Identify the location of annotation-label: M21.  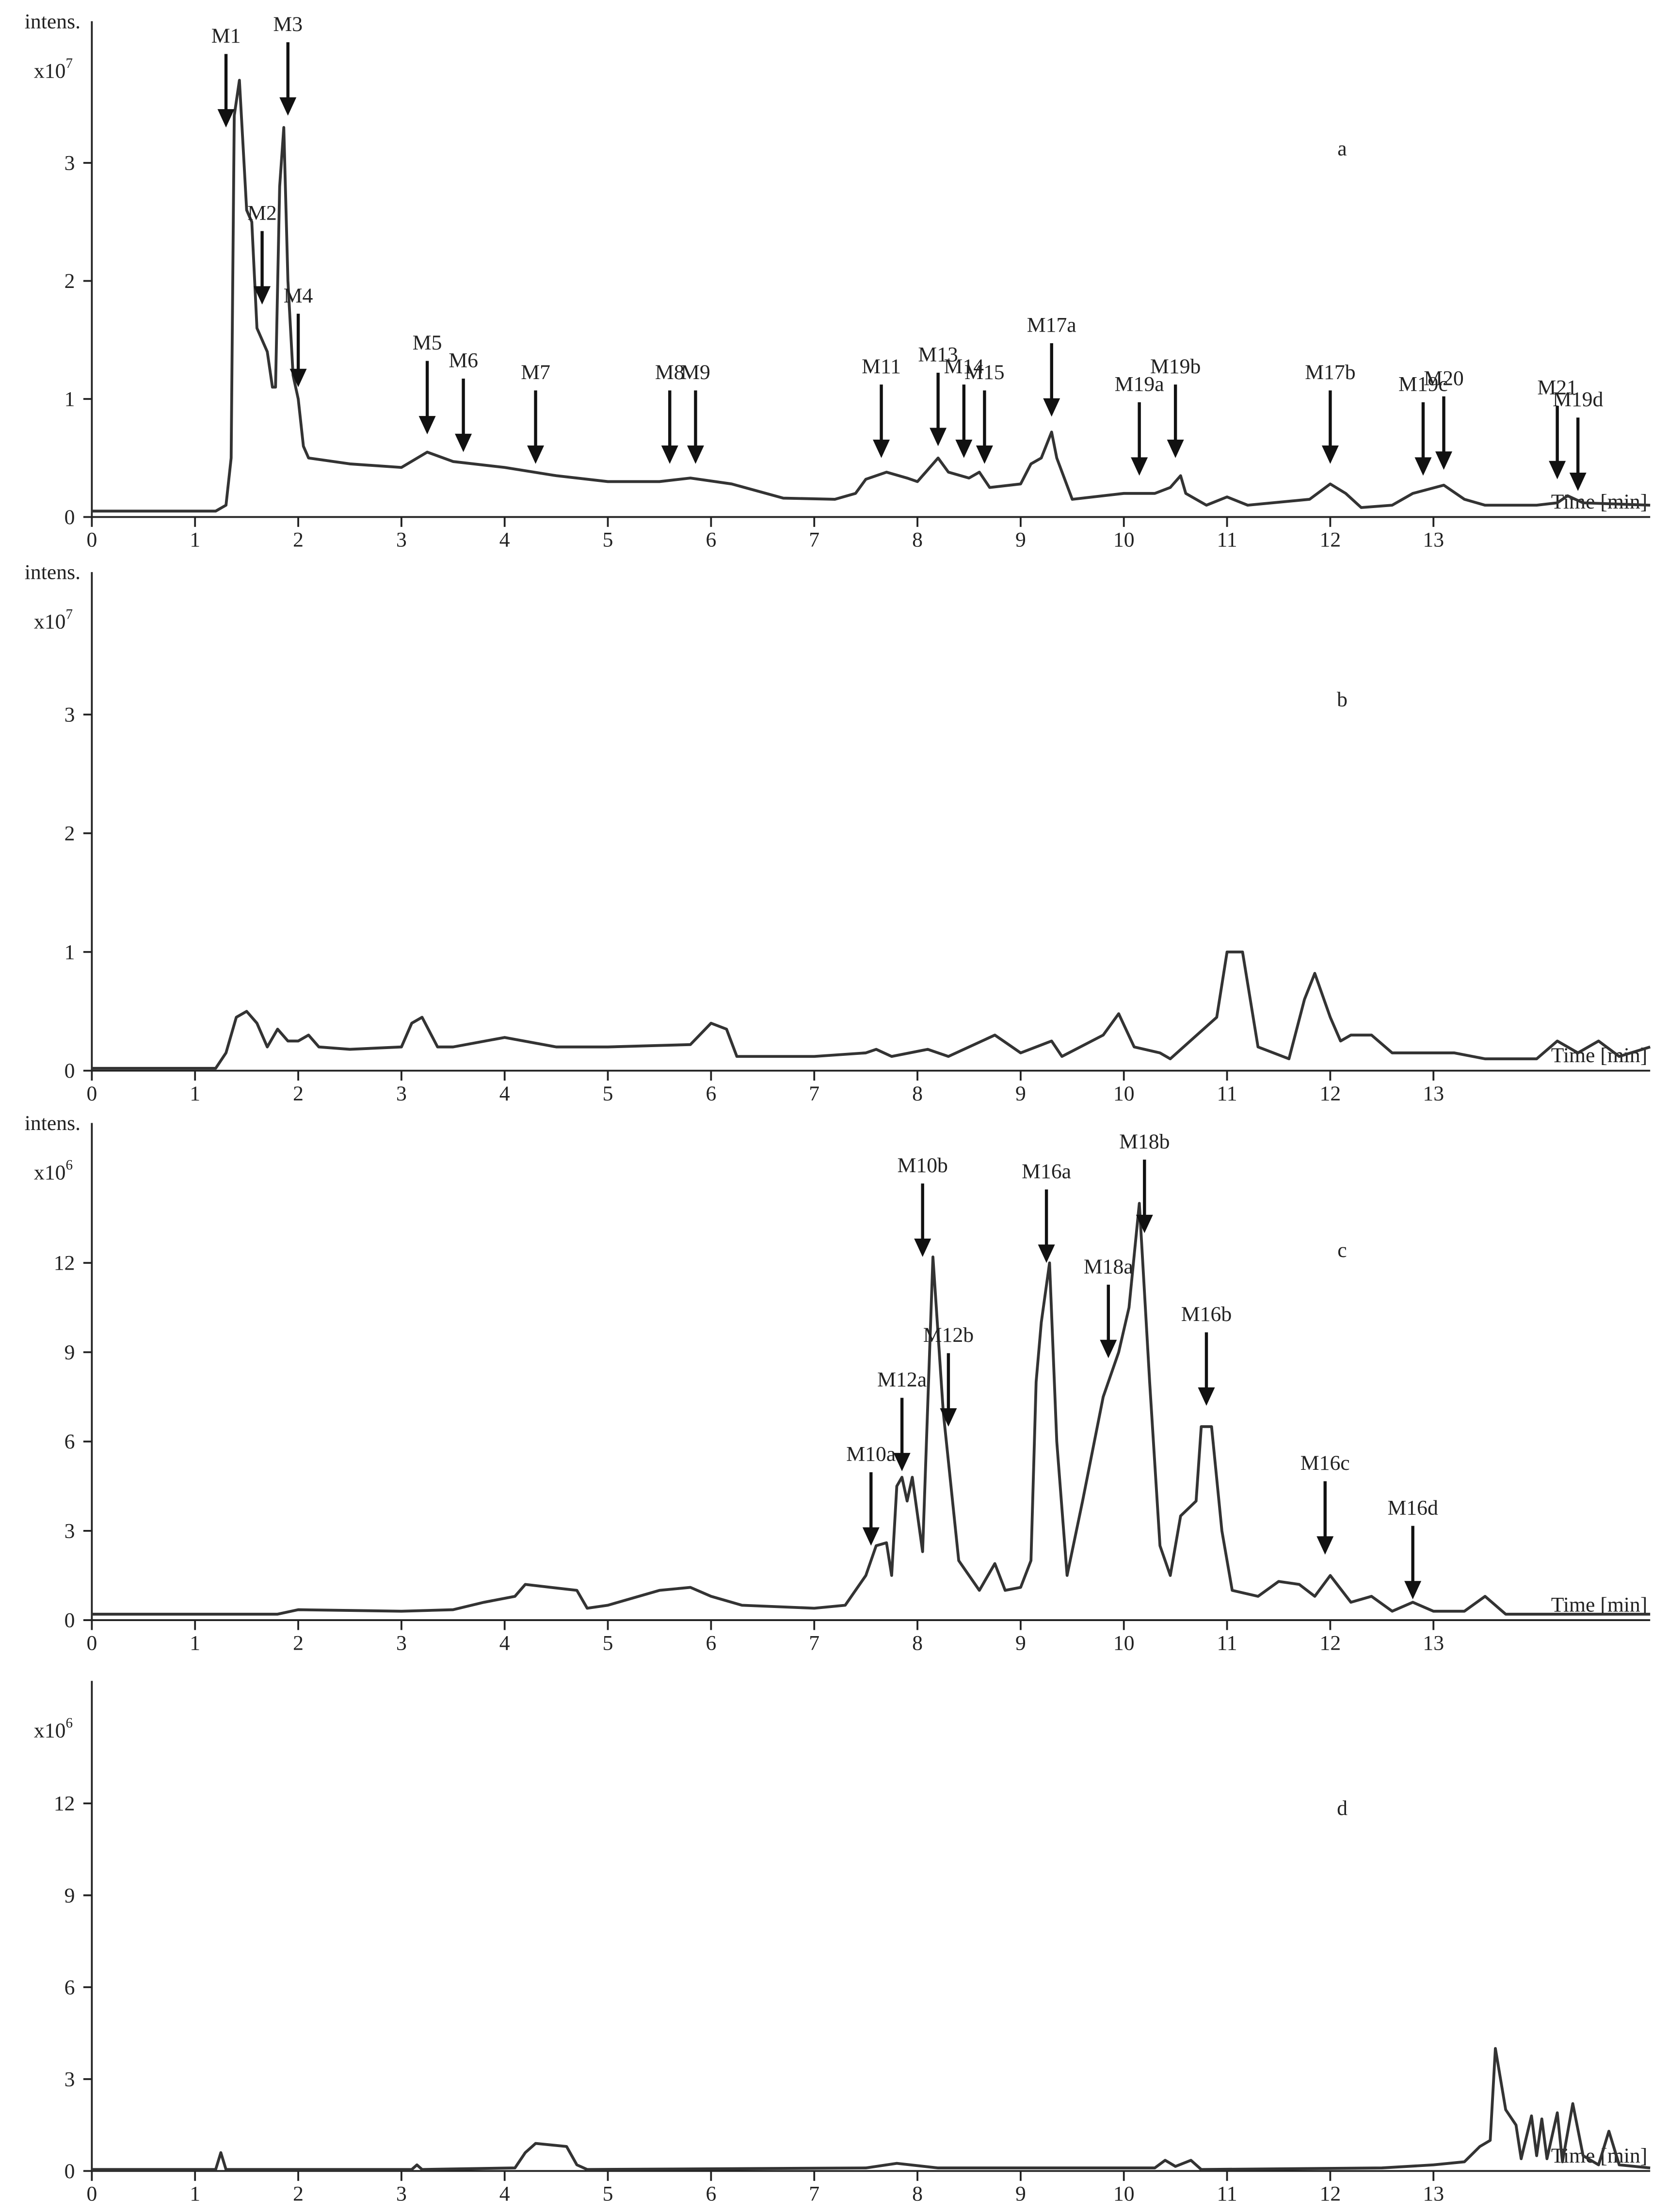
(1557, 387).